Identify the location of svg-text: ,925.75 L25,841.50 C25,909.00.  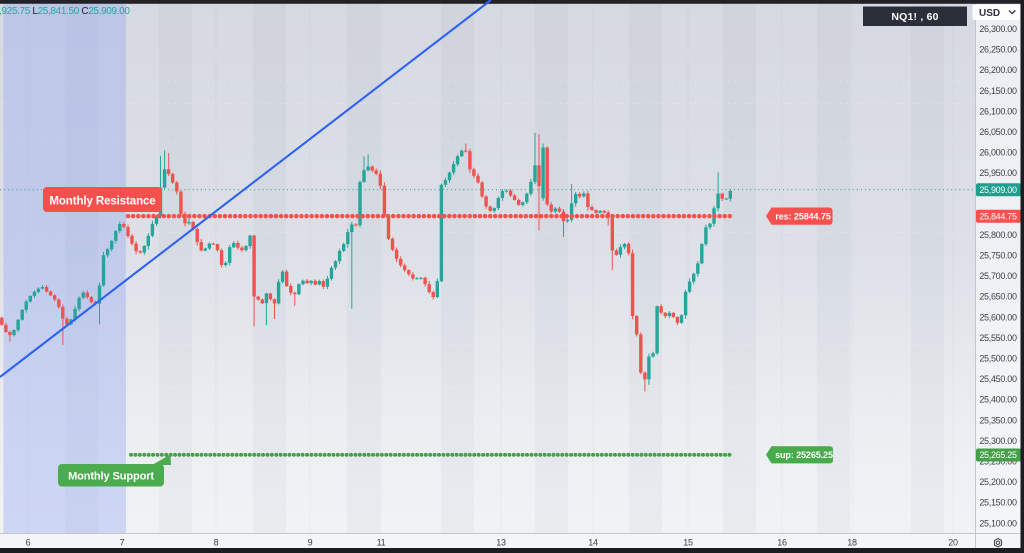
(65, 11).